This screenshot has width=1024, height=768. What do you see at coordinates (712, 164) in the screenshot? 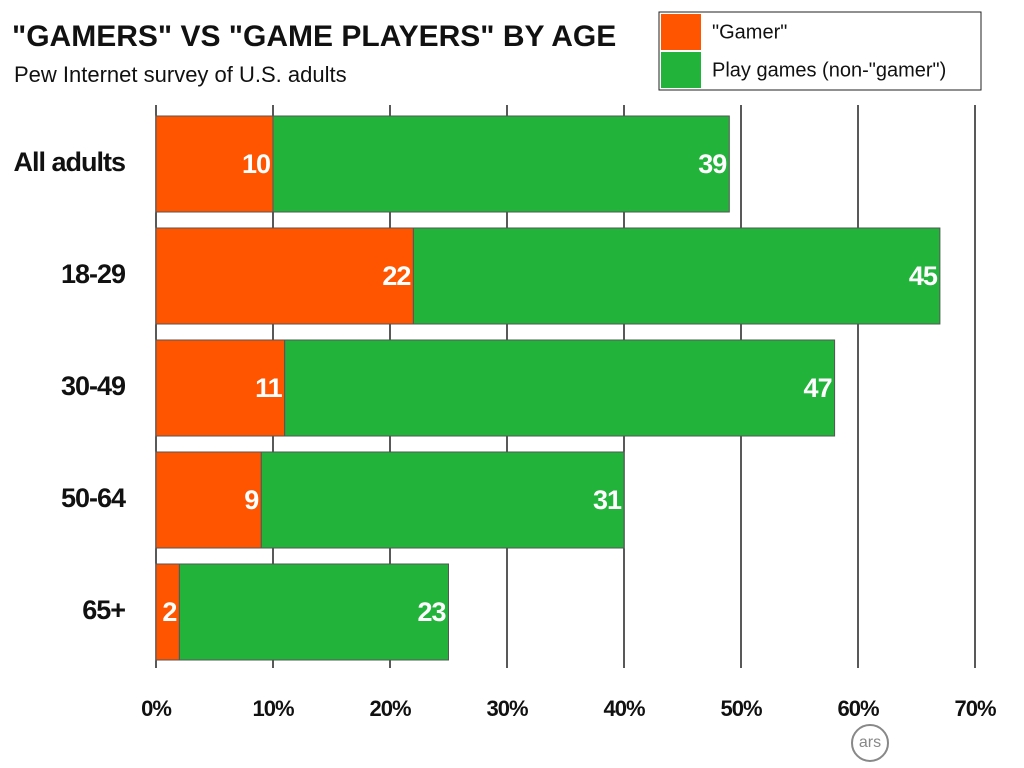
I see `value-label: 39` at bounding box center [712, 164].